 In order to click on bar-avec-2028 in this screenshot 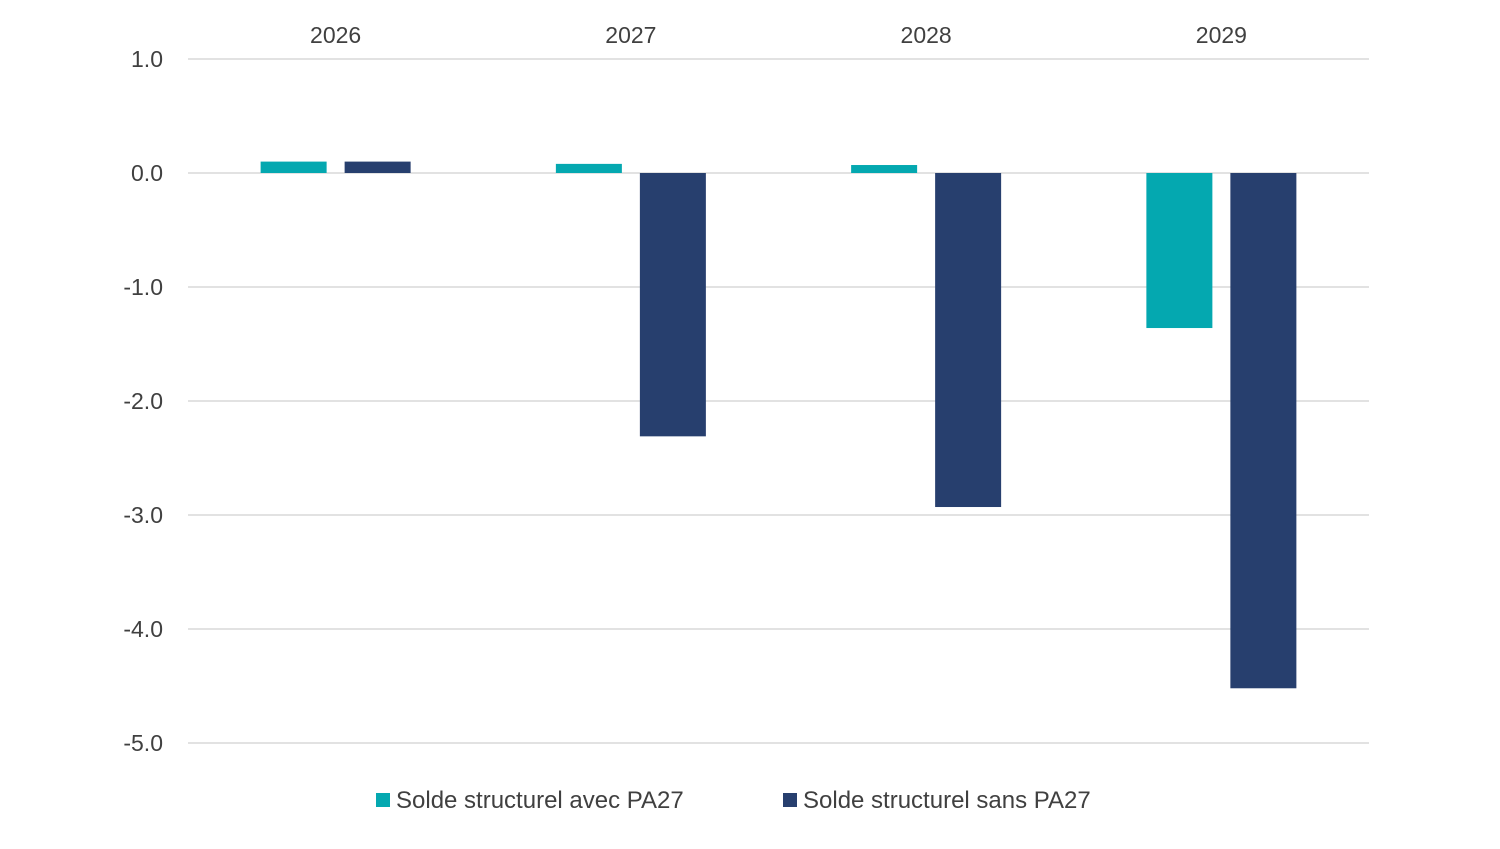, I will do `click(884, 169)`.